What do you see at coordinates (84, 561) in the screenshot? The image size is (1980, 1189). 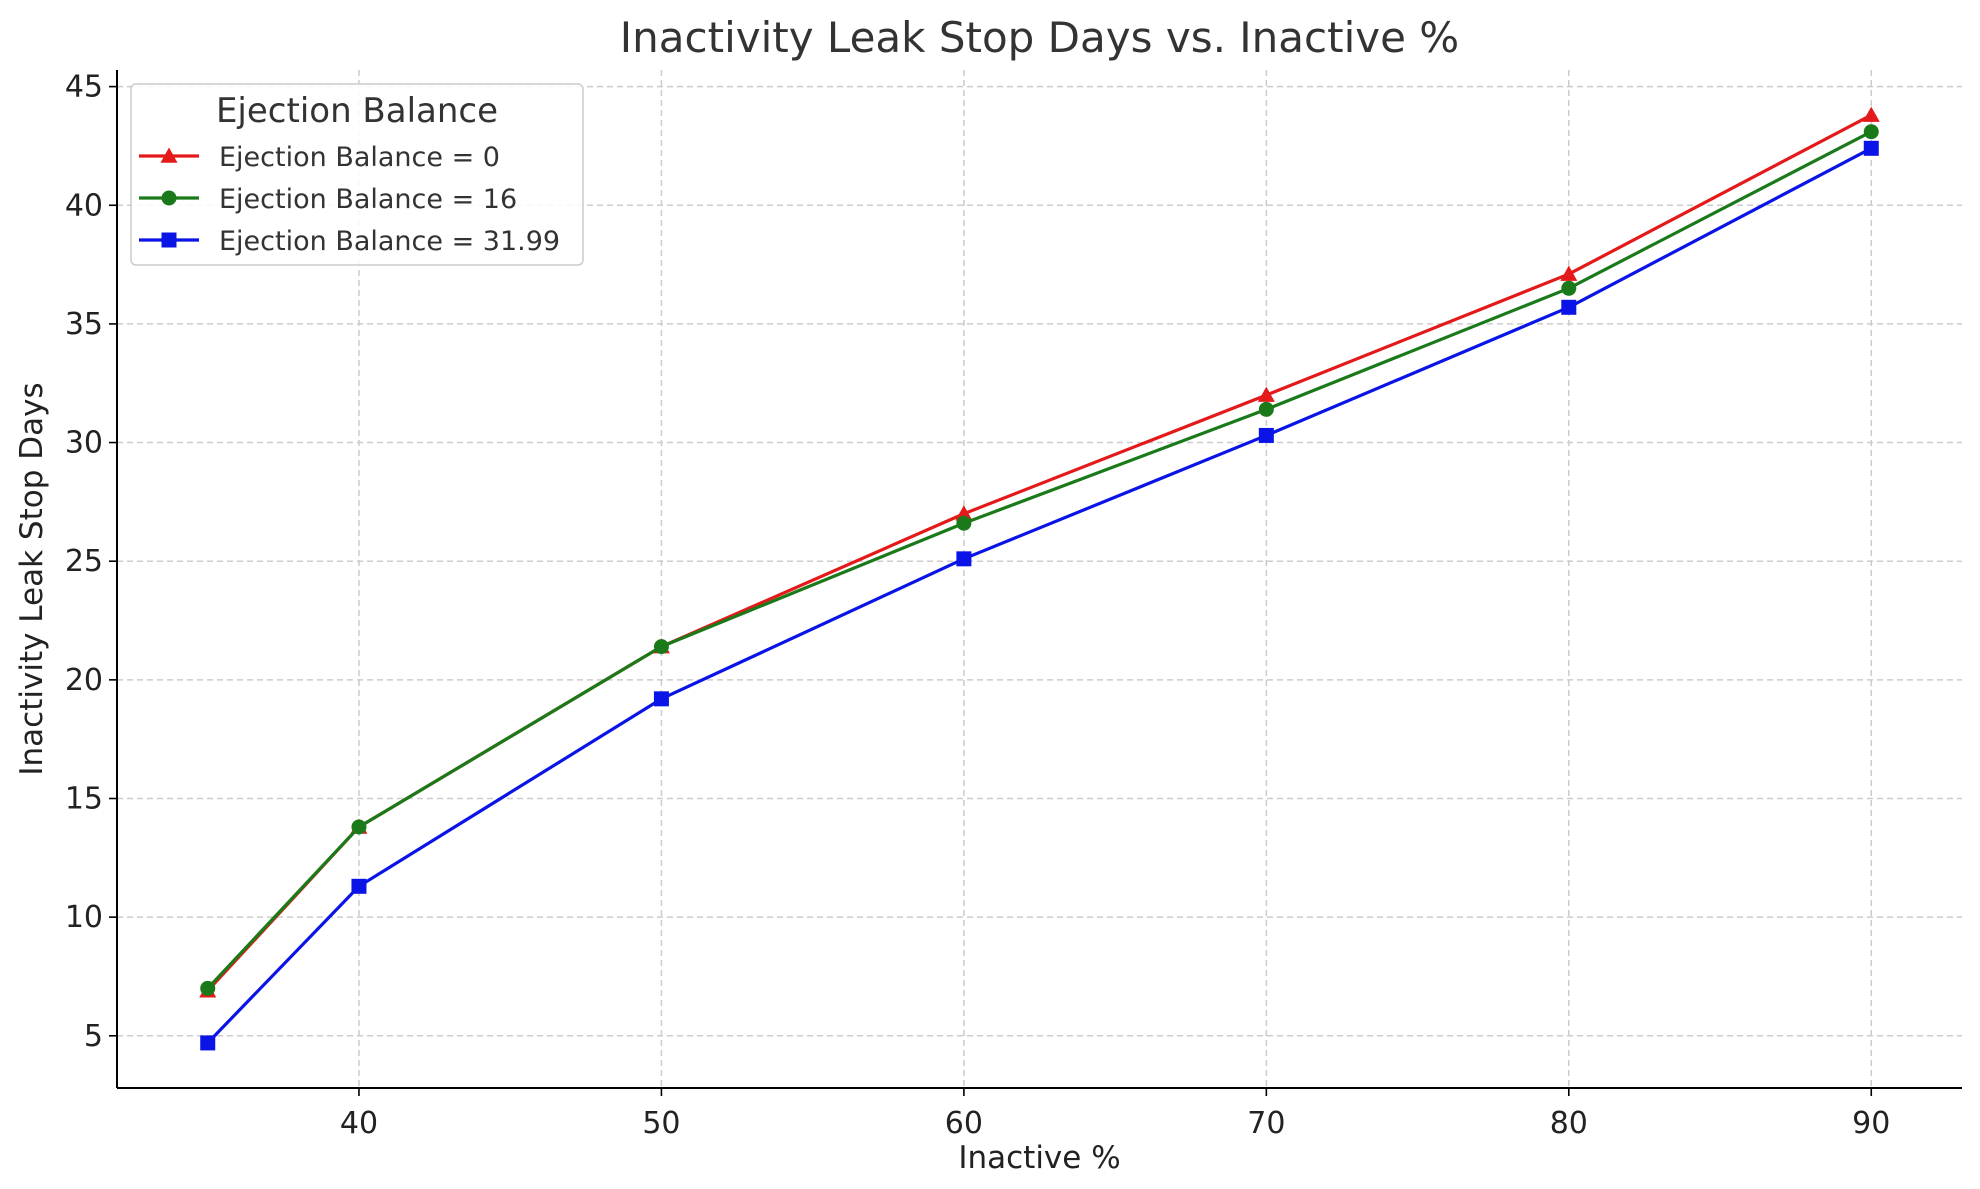 I see `y-tick-label: 25` at bounding box center [84, 561].